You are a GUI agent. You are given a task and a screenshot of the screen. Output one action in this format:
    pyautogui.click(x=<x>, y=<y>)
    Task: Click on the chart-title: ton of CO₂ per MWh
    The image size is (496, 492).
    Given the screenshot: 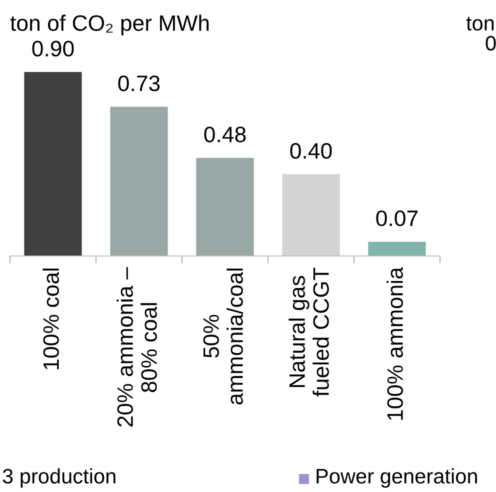 What is the action you would take?
    pyautogui.click(x=109, y=25)
    